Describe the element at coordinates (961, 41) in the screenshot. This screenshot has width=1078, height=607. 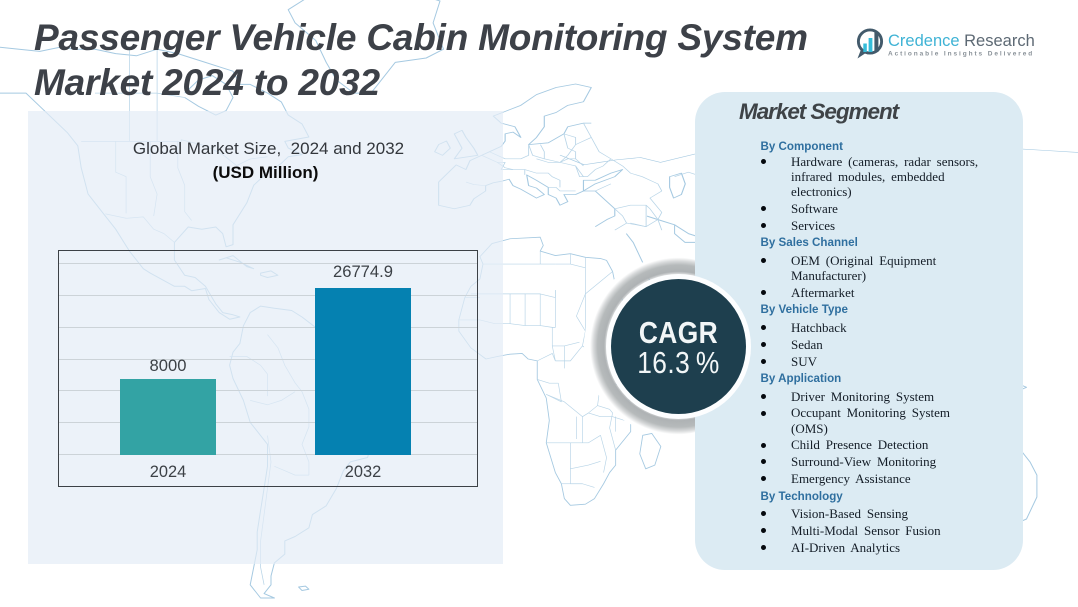
I see `svg-text: Credence Research` at that location.